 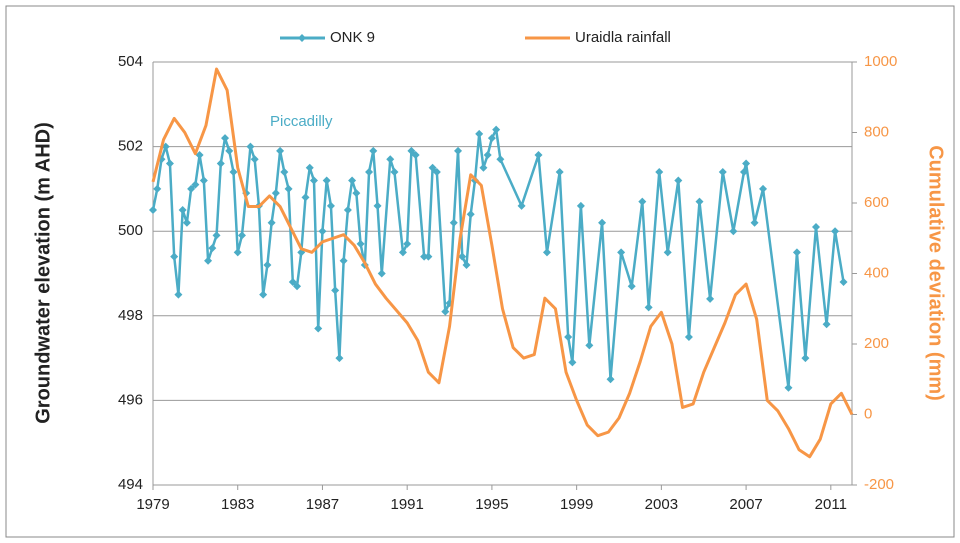 What do you see at coordinates (623, 37) in the screenshot?
I see `legend-label: Uraidla rainfall` at bounding box center [623, 37].